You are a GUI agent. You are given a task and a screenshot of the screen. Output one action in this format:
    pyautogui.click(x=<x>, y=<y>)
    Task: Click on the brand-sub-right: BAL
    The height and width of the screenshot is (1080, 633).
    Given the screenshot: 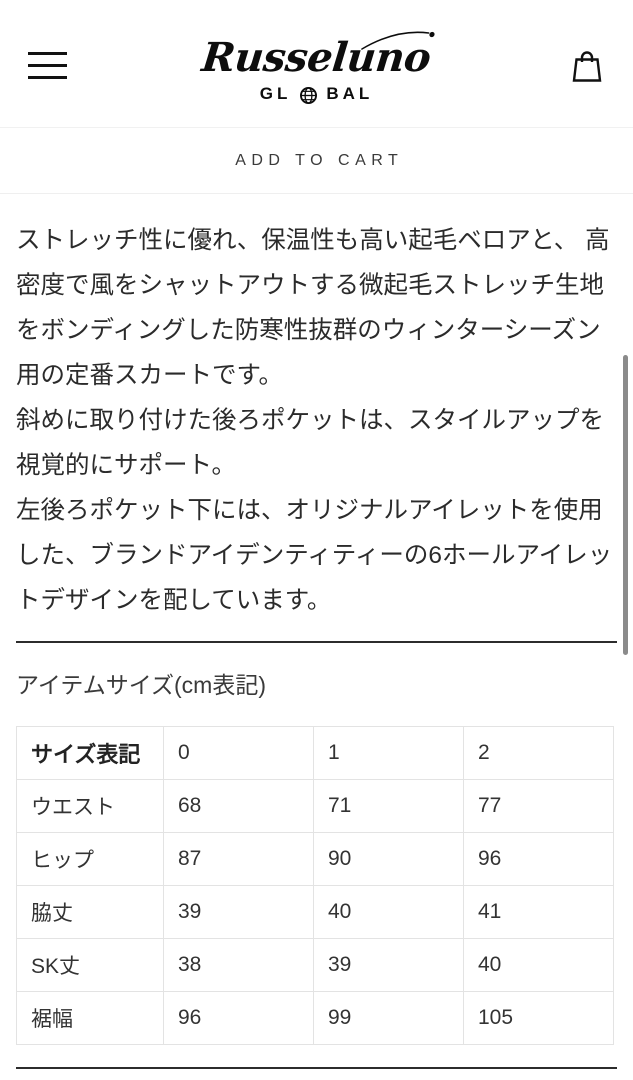 What is the action you would take?
    pyautogui.click(x=350, y=93)
    